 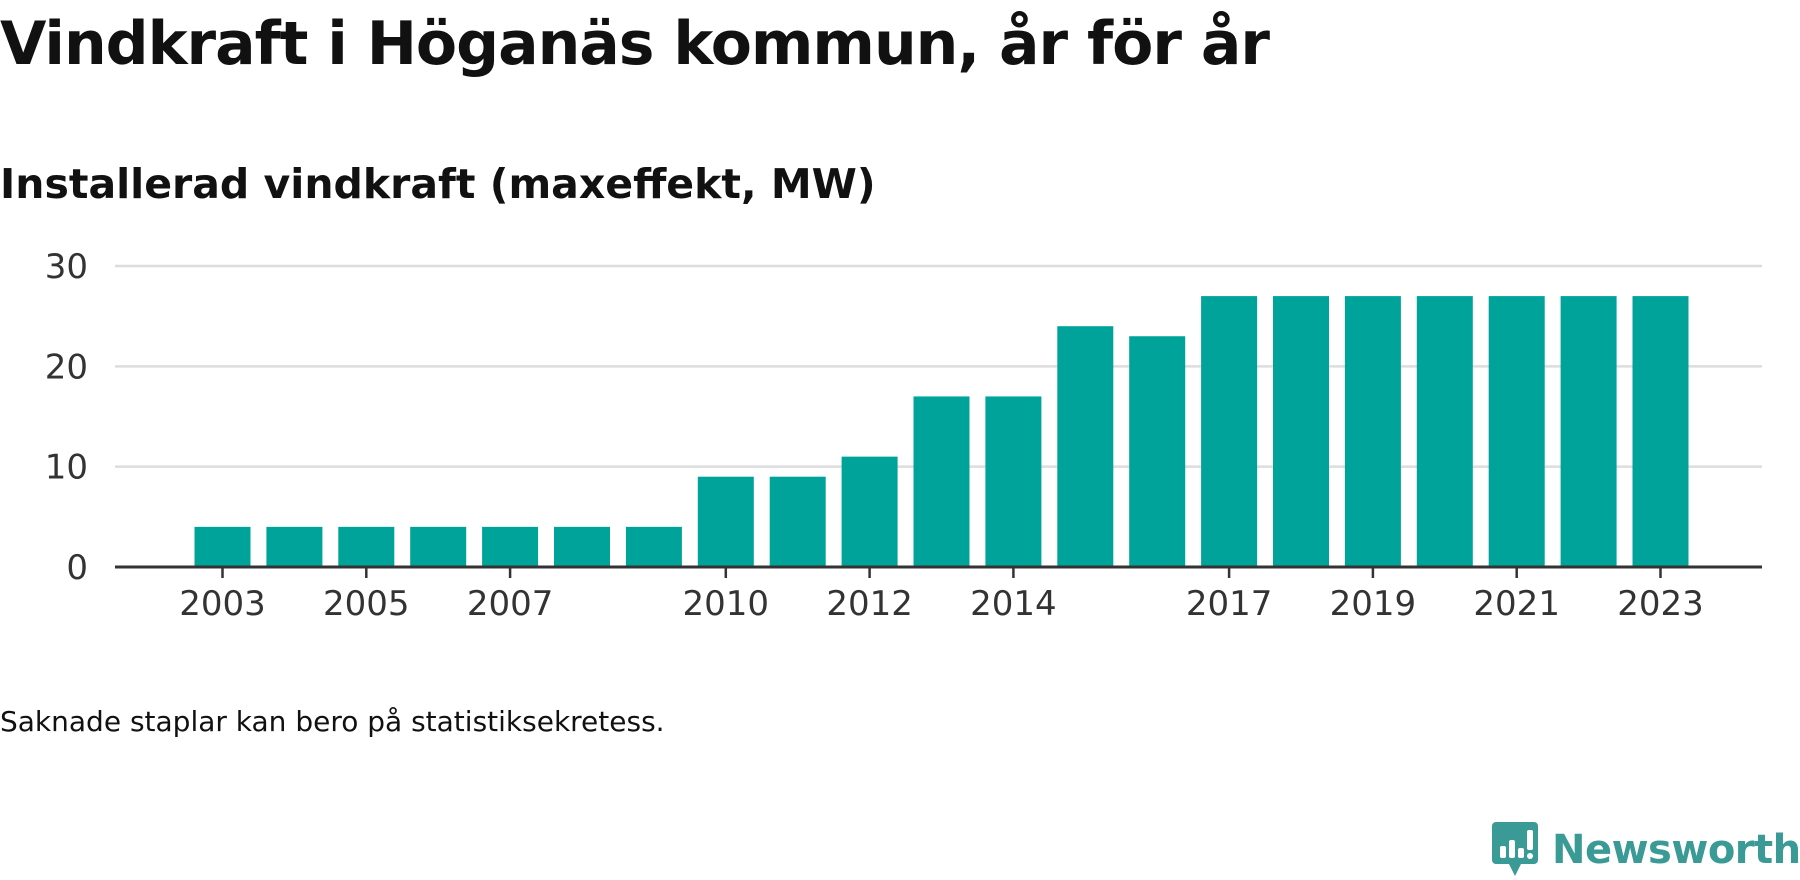 I want to click on x-axis-labels: 2003 2005 2007 2010 2012 2014 2017 2019 2021 2023, so click(x=941, y=604).